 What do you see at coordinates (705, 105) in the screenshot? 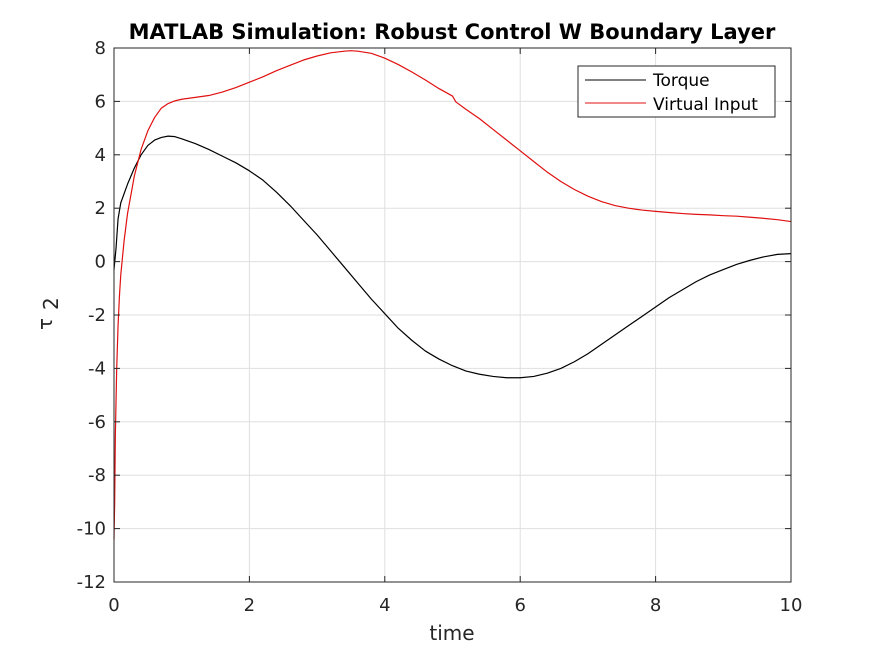
I see `legend-label-virtual-input: Virtual Input` at bounding box center [705, 105].